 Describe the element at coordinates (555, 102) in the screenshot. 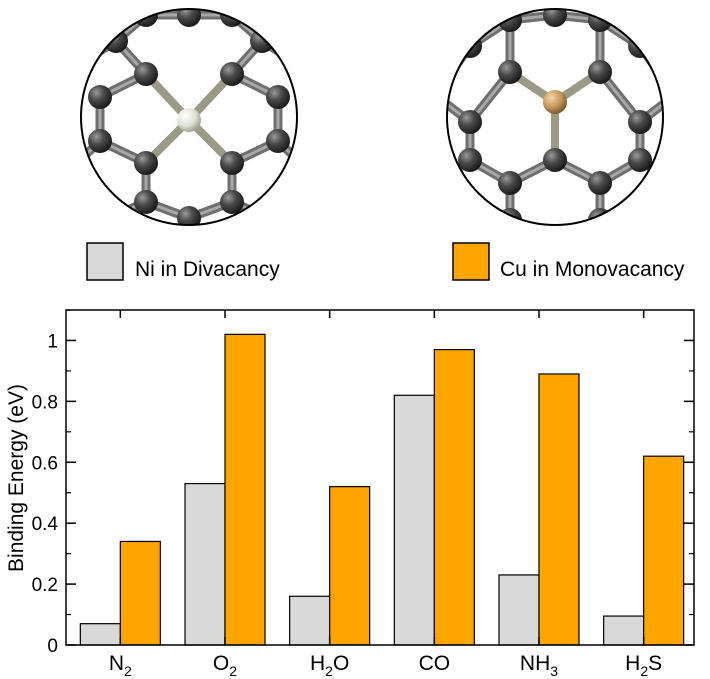

I see `cu-dopant-atom` at that location.